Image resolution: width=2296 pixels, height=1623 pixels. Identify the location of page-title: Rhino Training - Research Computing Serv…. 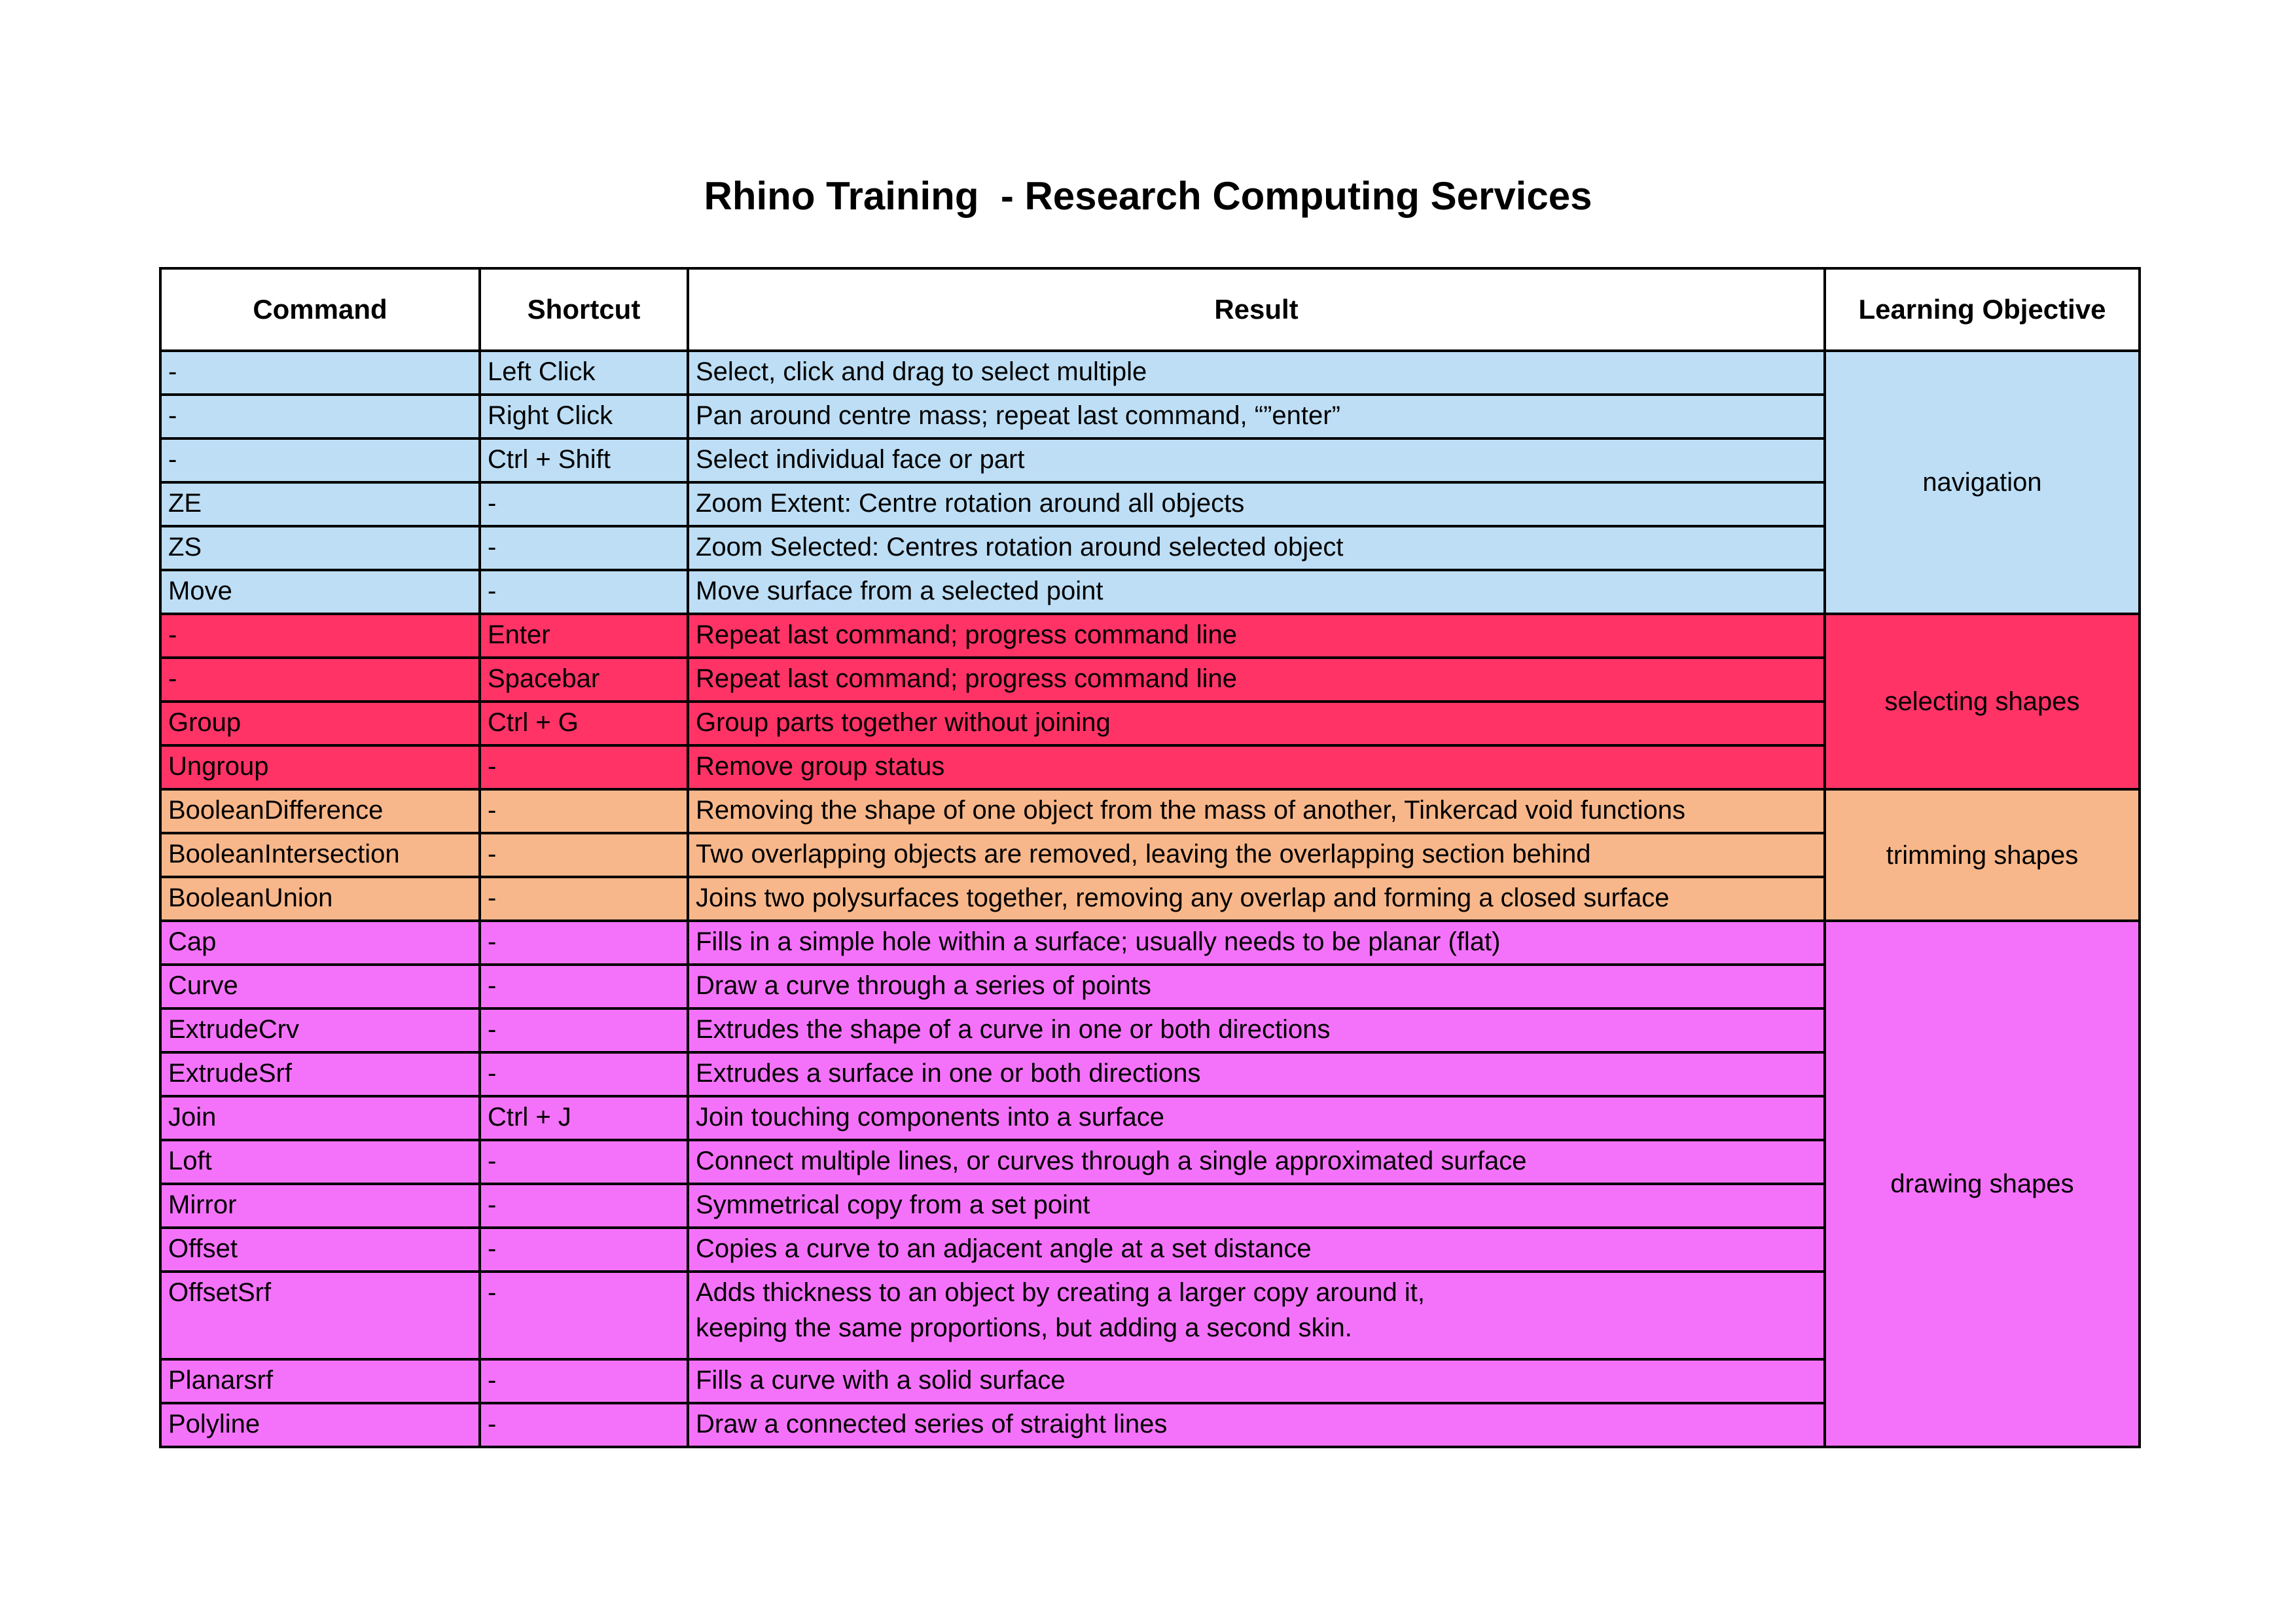
(1148, 196).